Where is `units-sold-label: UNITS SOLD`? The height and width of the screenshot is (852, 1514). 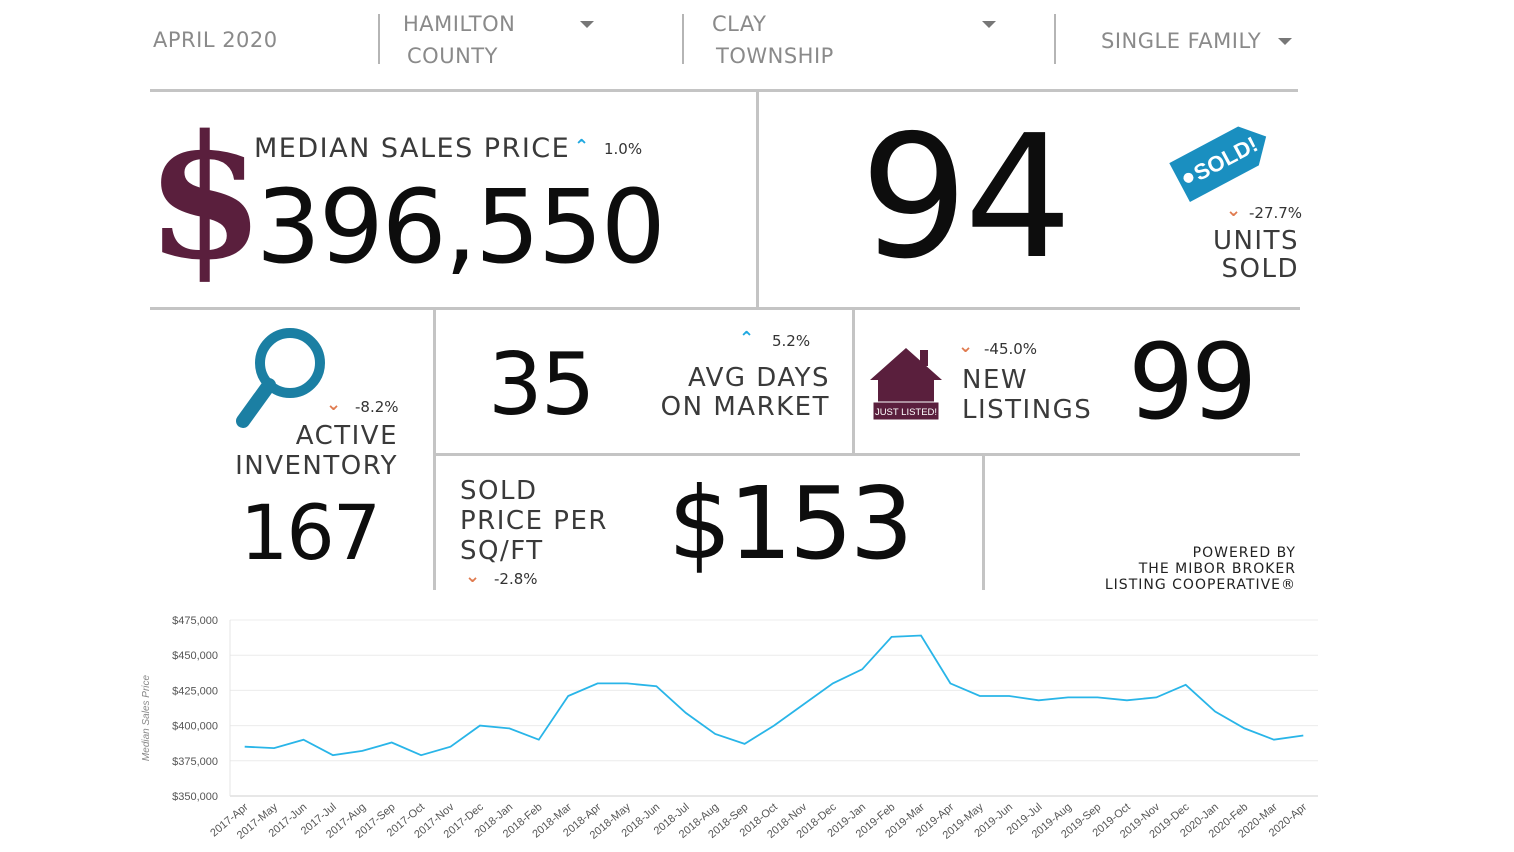
units-sold-label: UNITS SOLD is located at coordinates (1247, 255).